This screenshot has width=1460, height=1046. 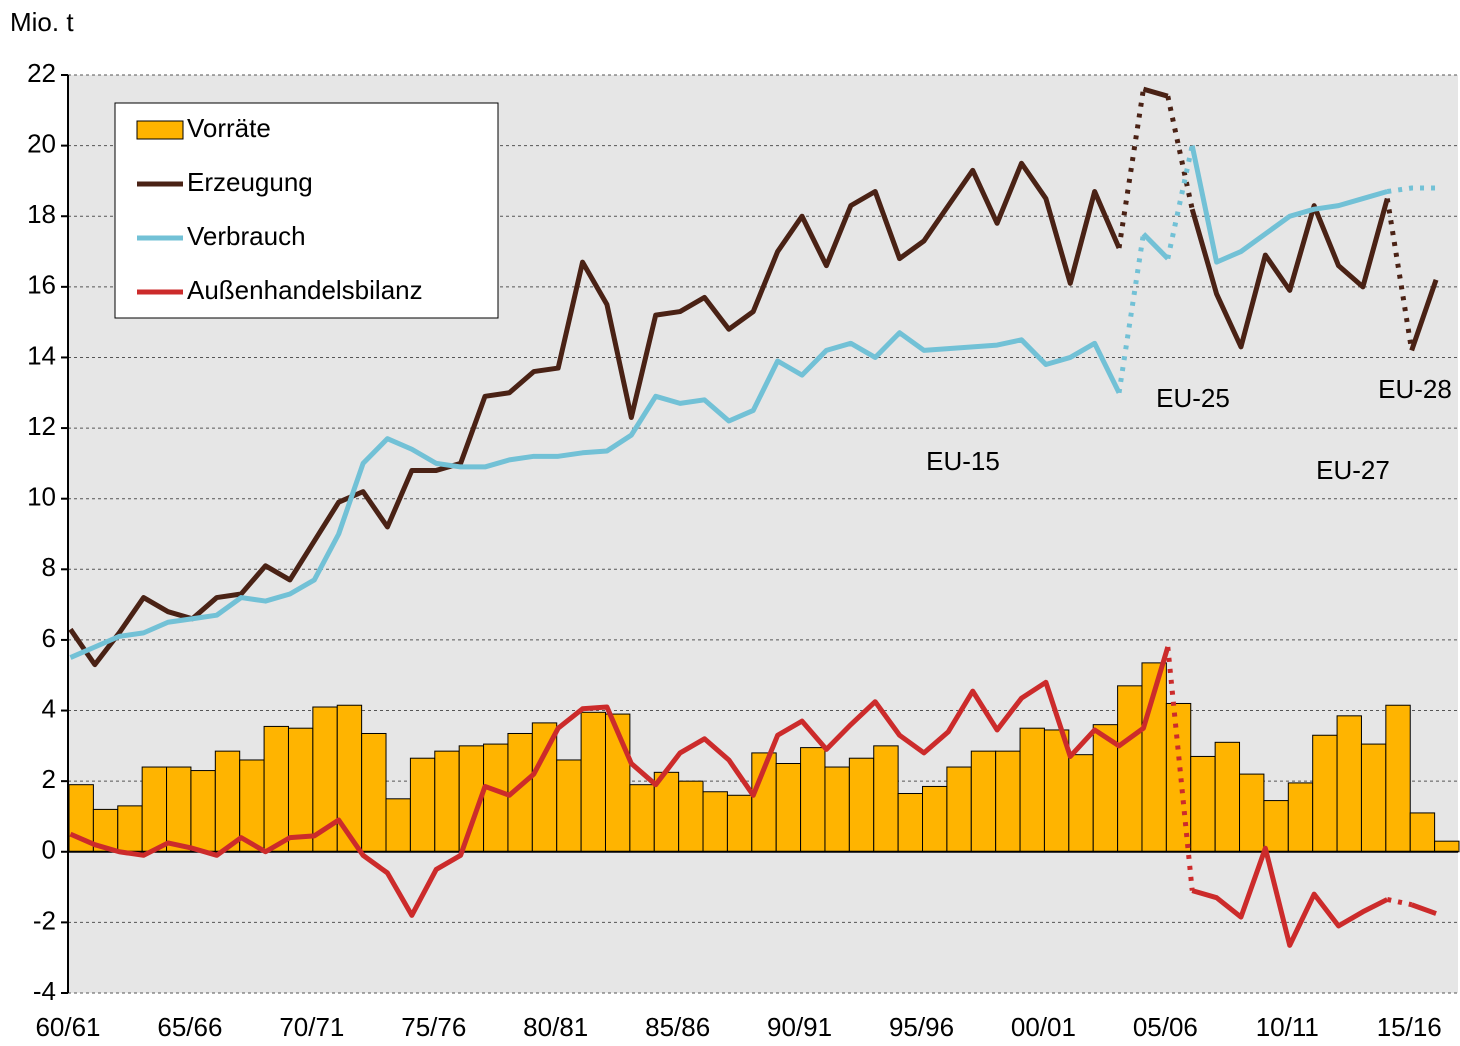 What do you see at coordinates (49, 708) in the screenshot?
I see `y-tick-label: 4` at bounding box center [49, 708].